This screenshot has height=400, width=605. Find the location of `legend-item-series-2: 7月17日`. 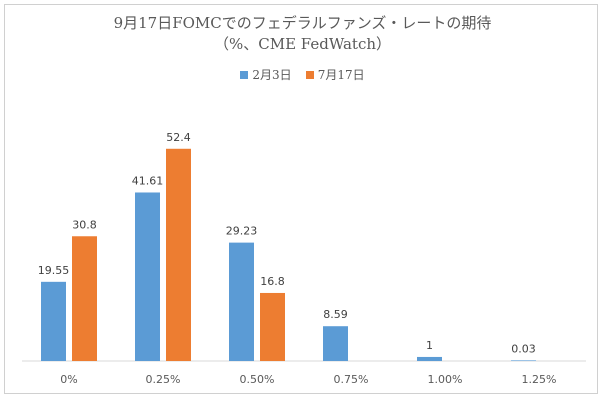

legend-item-series-2: 7月17日 is located at coordinates (335, 74).